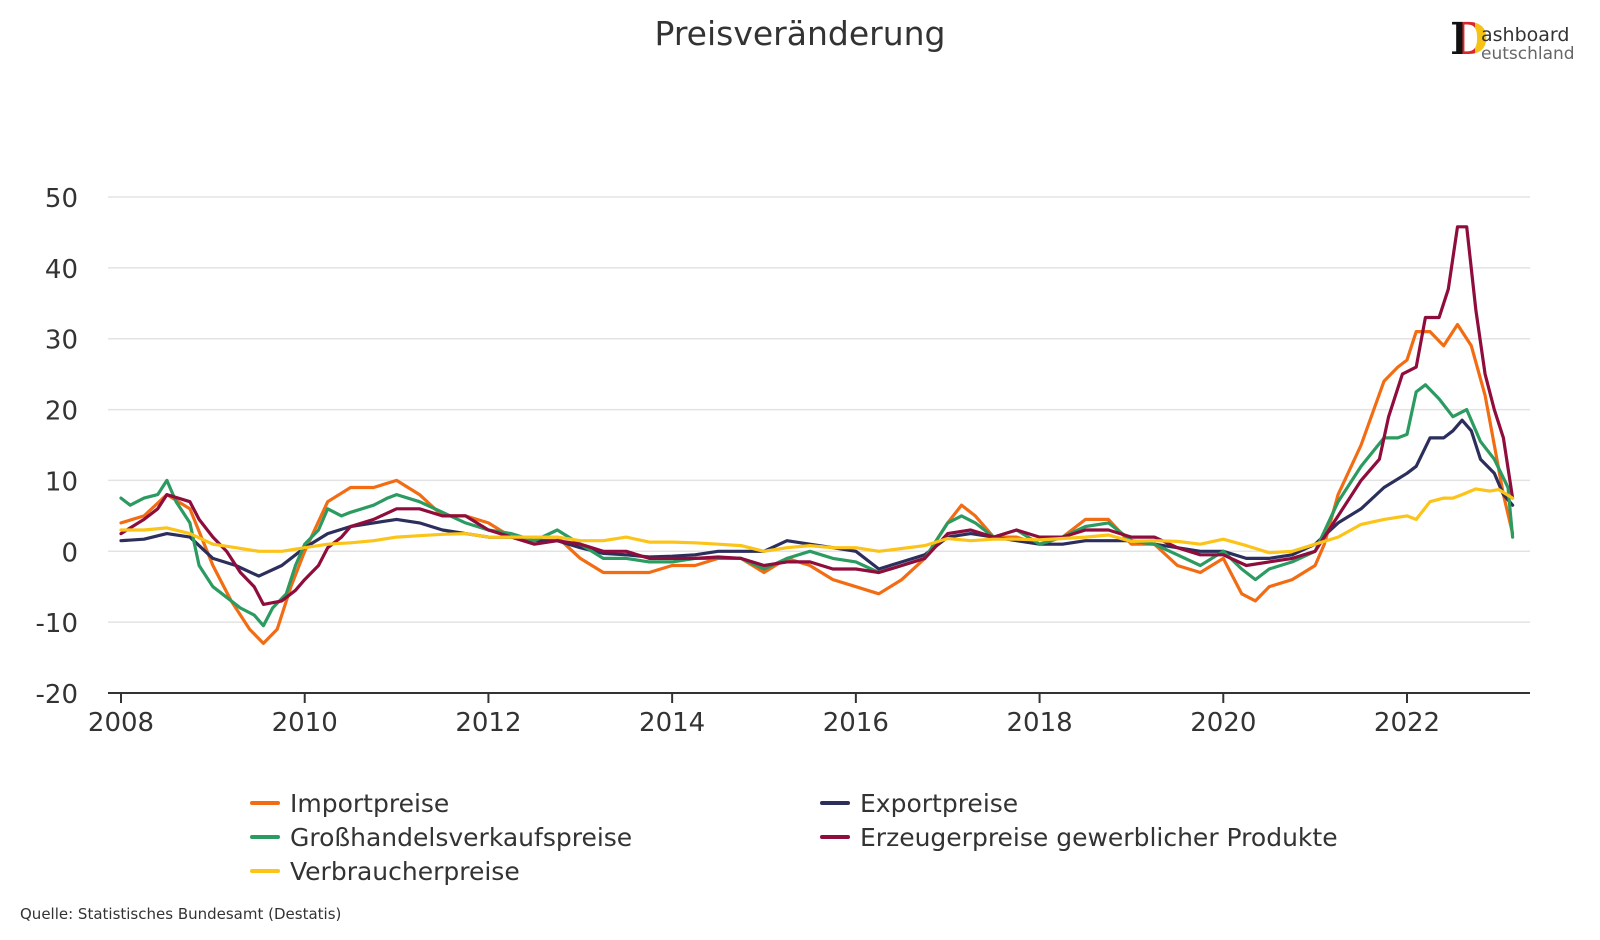 This screenshot has width=1600, height=940. I want to click on y-axis: -20 -10 0 10 20 30 40 50, so click(57, 447).